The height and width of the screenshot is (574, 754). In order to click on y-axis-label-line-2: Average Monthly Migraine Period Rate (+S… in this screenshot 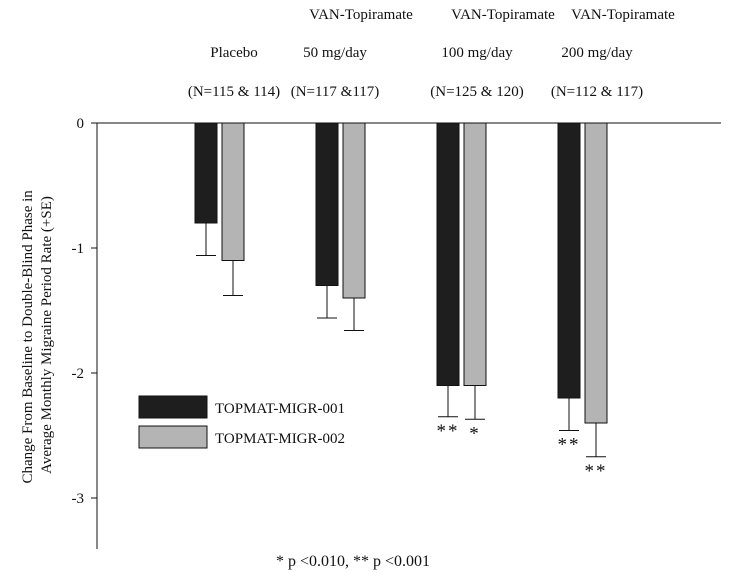, I will do `click(47, 335)`.